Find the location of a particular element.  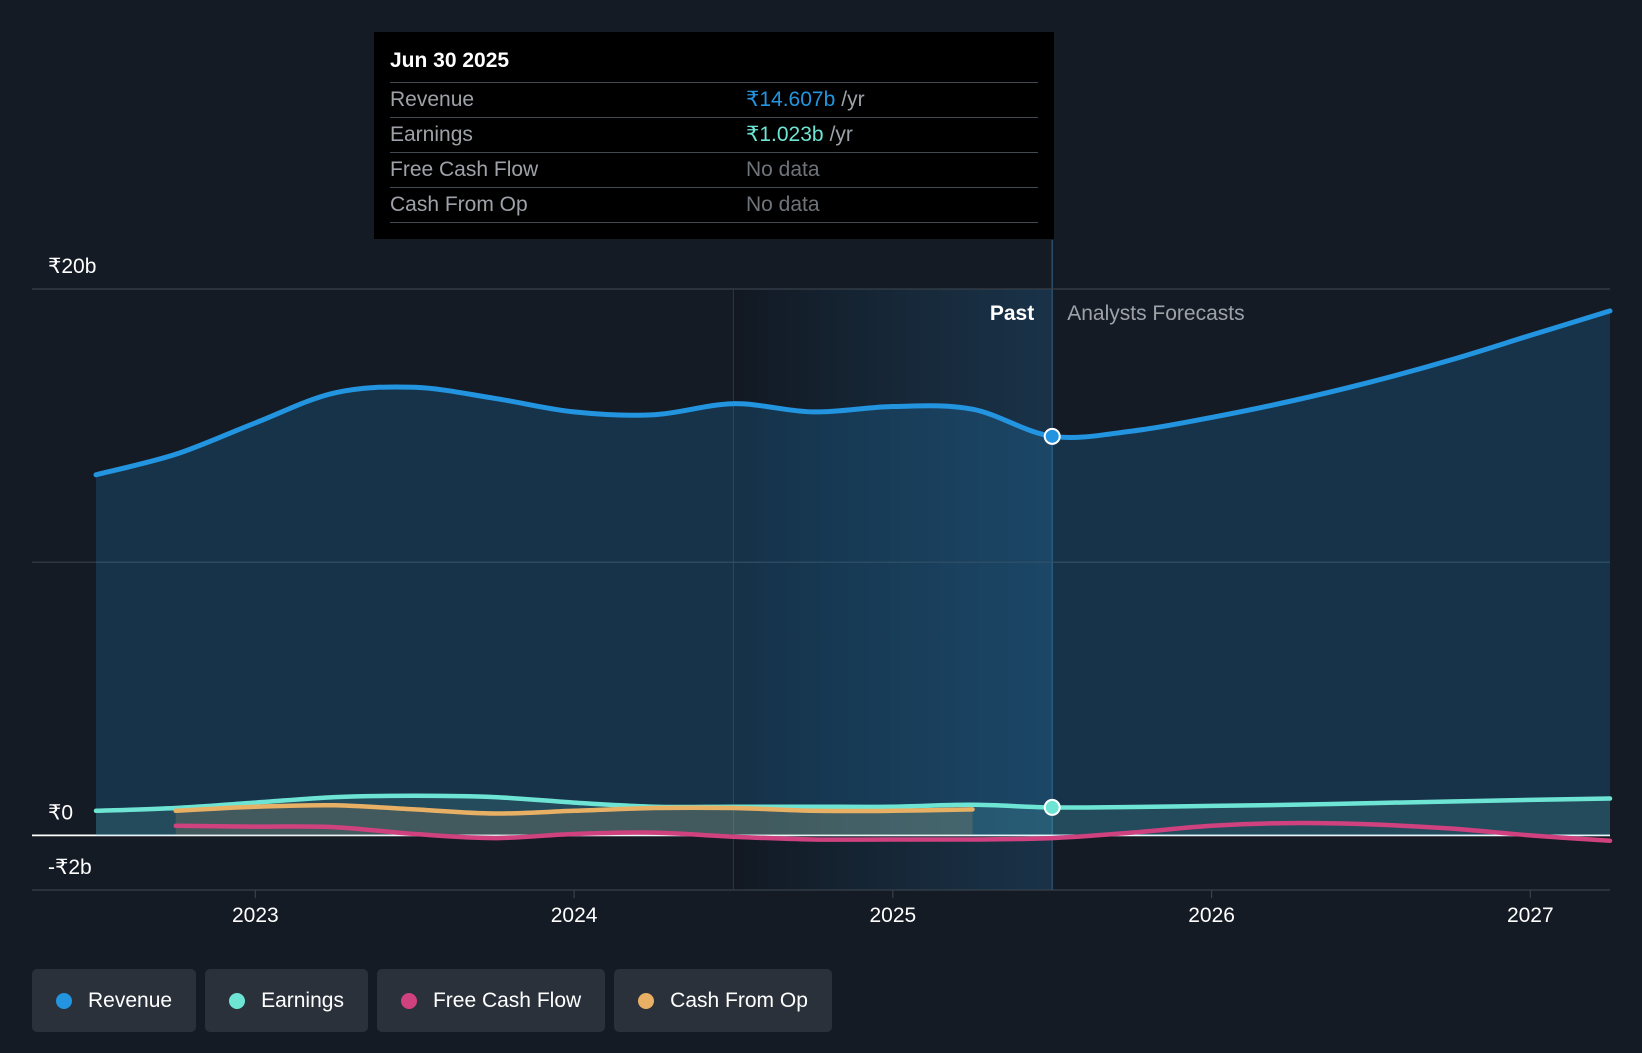

revenue-highlight-point is located at coordinates (1052, 436).